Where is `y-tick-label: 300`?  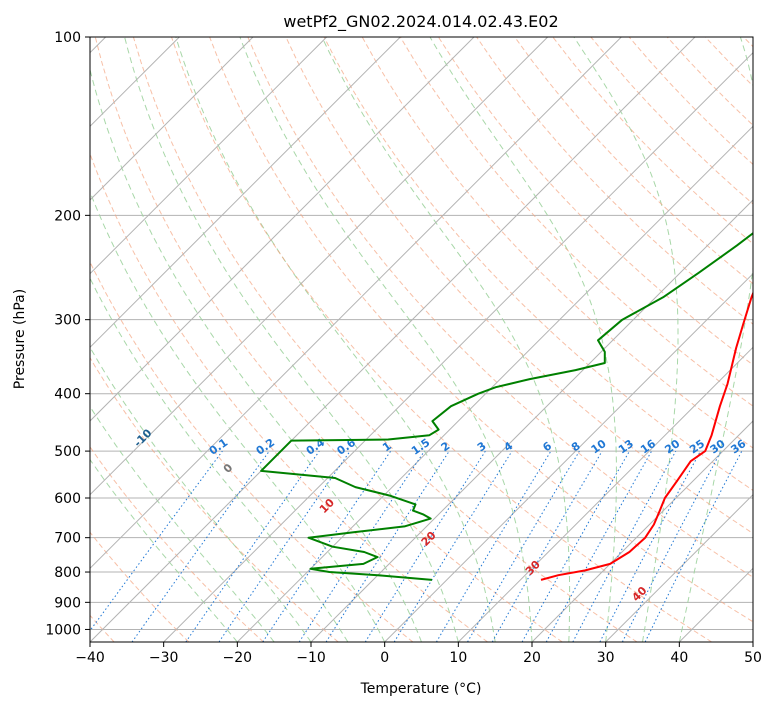
y-tick-label: 300 is located at coordinates (67, 321).